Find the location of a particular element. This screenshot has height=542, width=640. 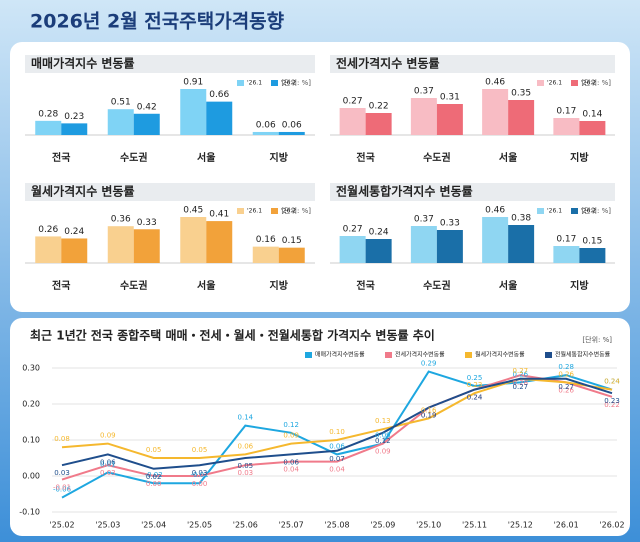

value-label: 0.10 is located at coordinates (337, 432).